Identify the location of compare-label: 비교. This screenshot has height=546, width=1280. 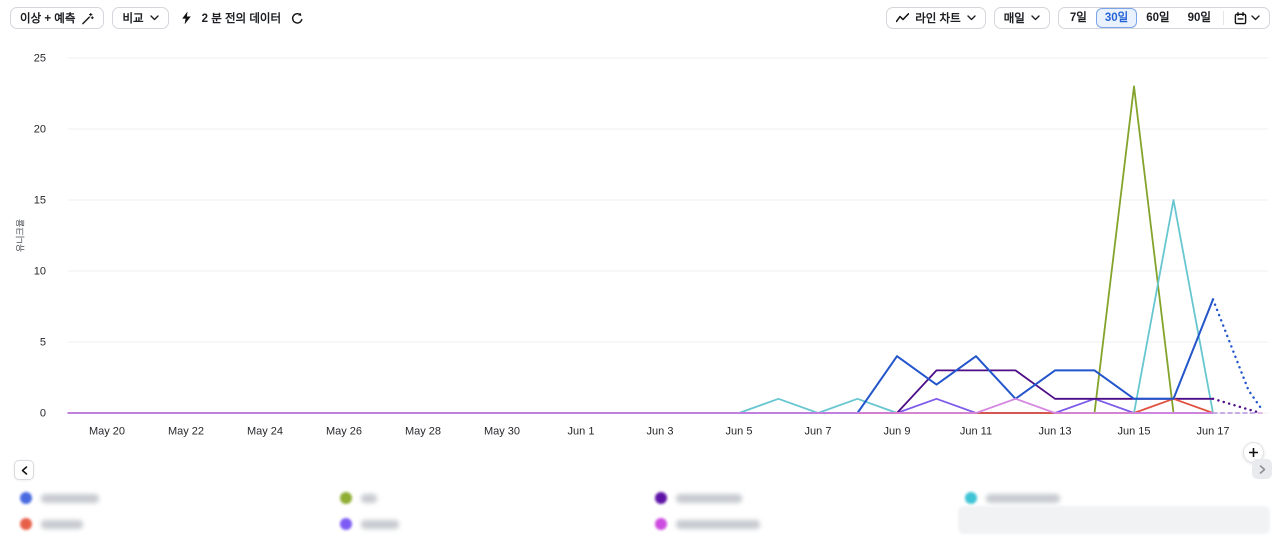
(133, 19).